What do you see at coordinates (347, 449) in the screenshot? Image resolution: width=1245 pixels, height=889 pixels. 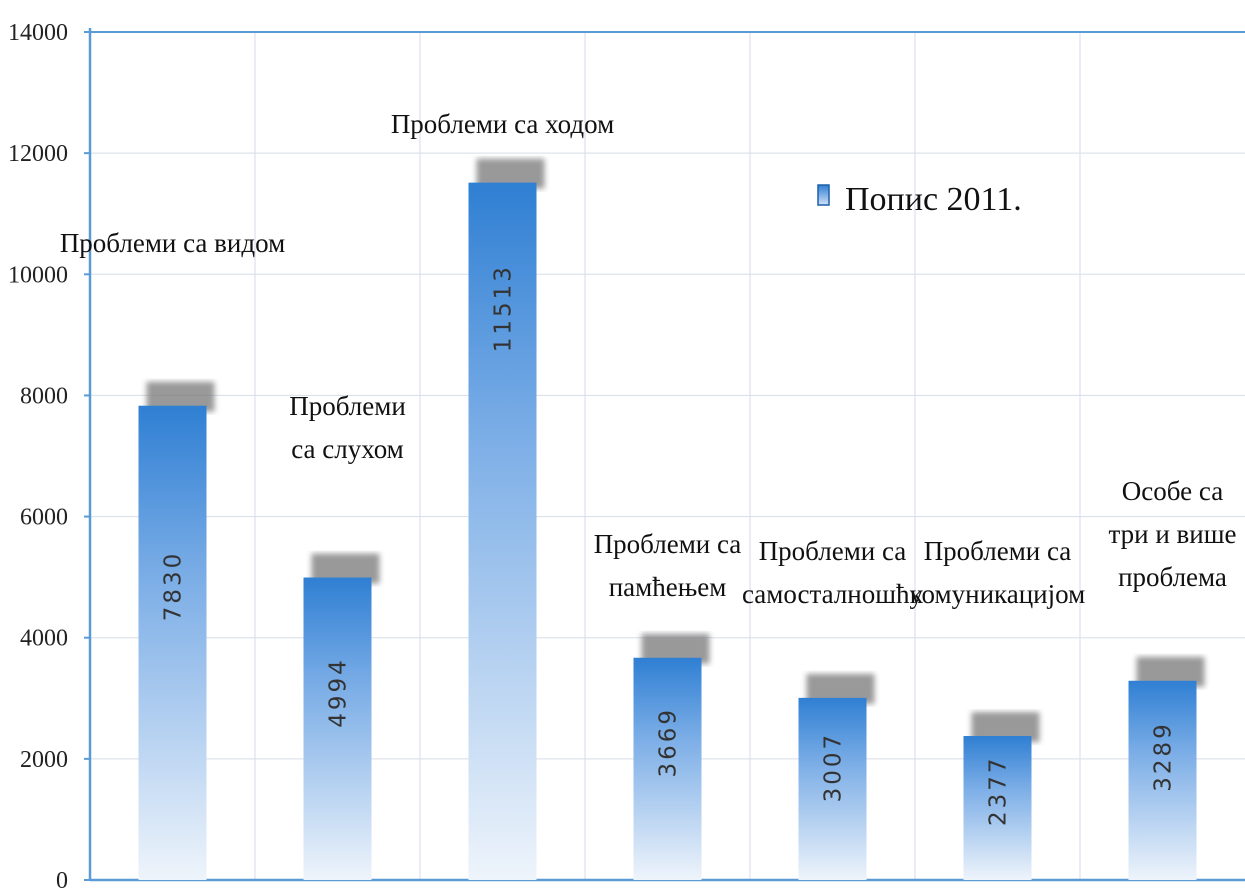 I see `category-label: са слухом` at bounding box center [347, 449].